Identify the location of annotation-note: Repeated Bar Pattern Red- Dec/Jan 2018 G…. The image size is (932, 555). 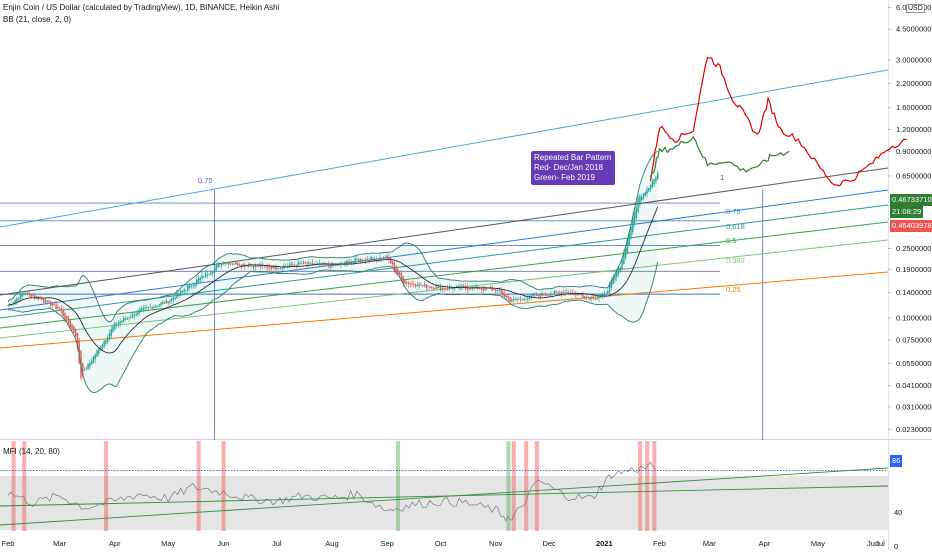
(573, 168).